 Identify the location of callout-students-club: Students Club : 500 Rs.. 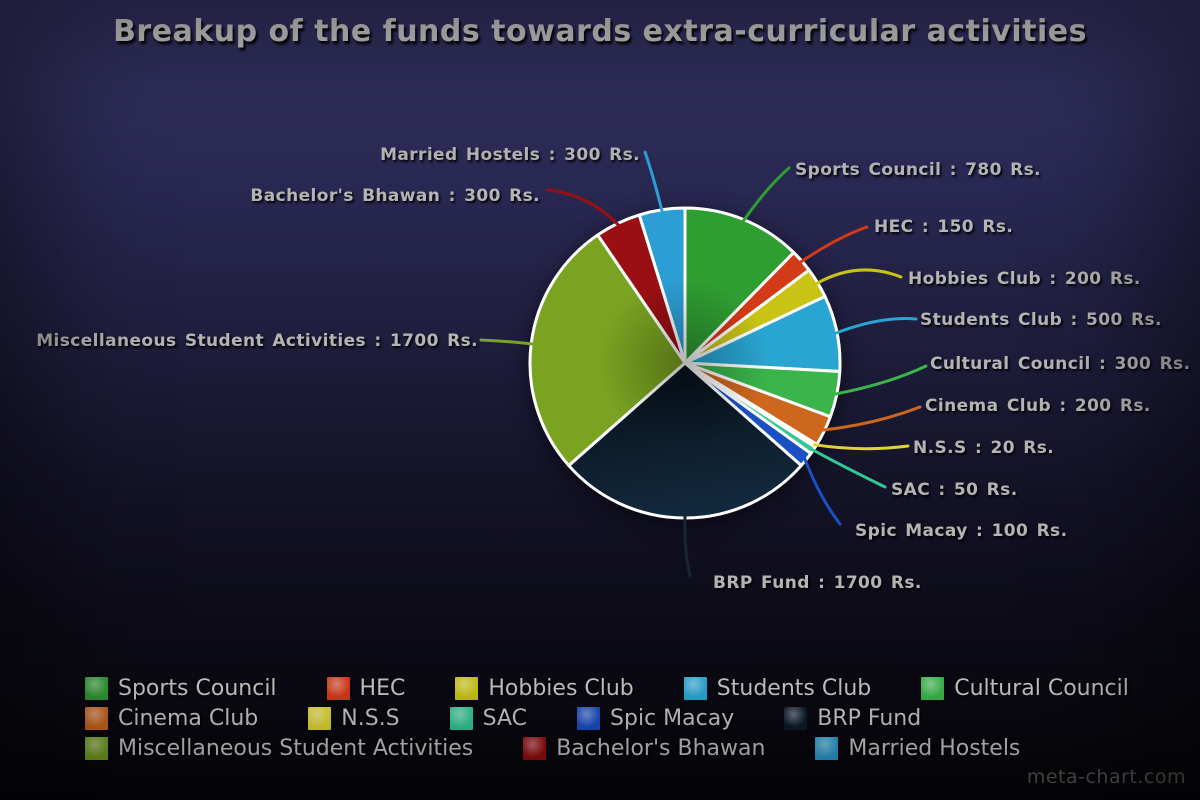
(1041, 320).